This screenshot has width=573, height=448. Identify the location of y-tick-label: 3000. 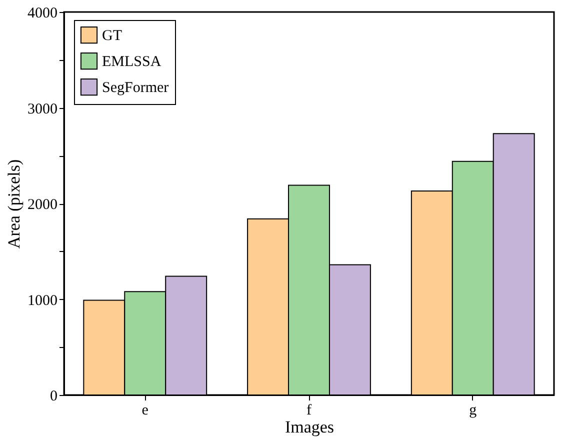
(43, 109).